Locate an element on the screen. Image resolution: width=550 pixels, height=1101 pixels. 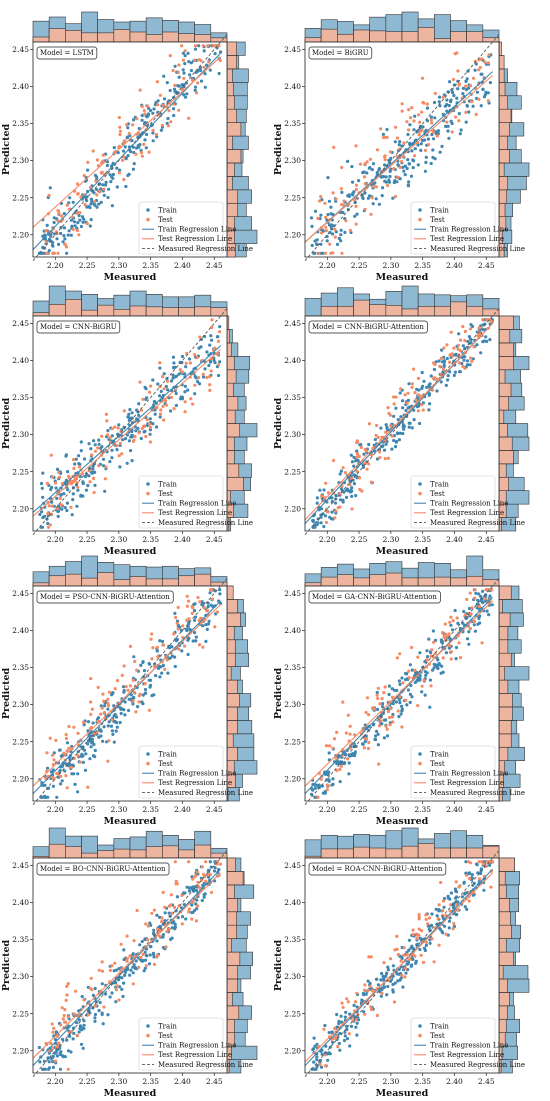
legend-entry: Test Regression Line is located at coordinates (195, 513).